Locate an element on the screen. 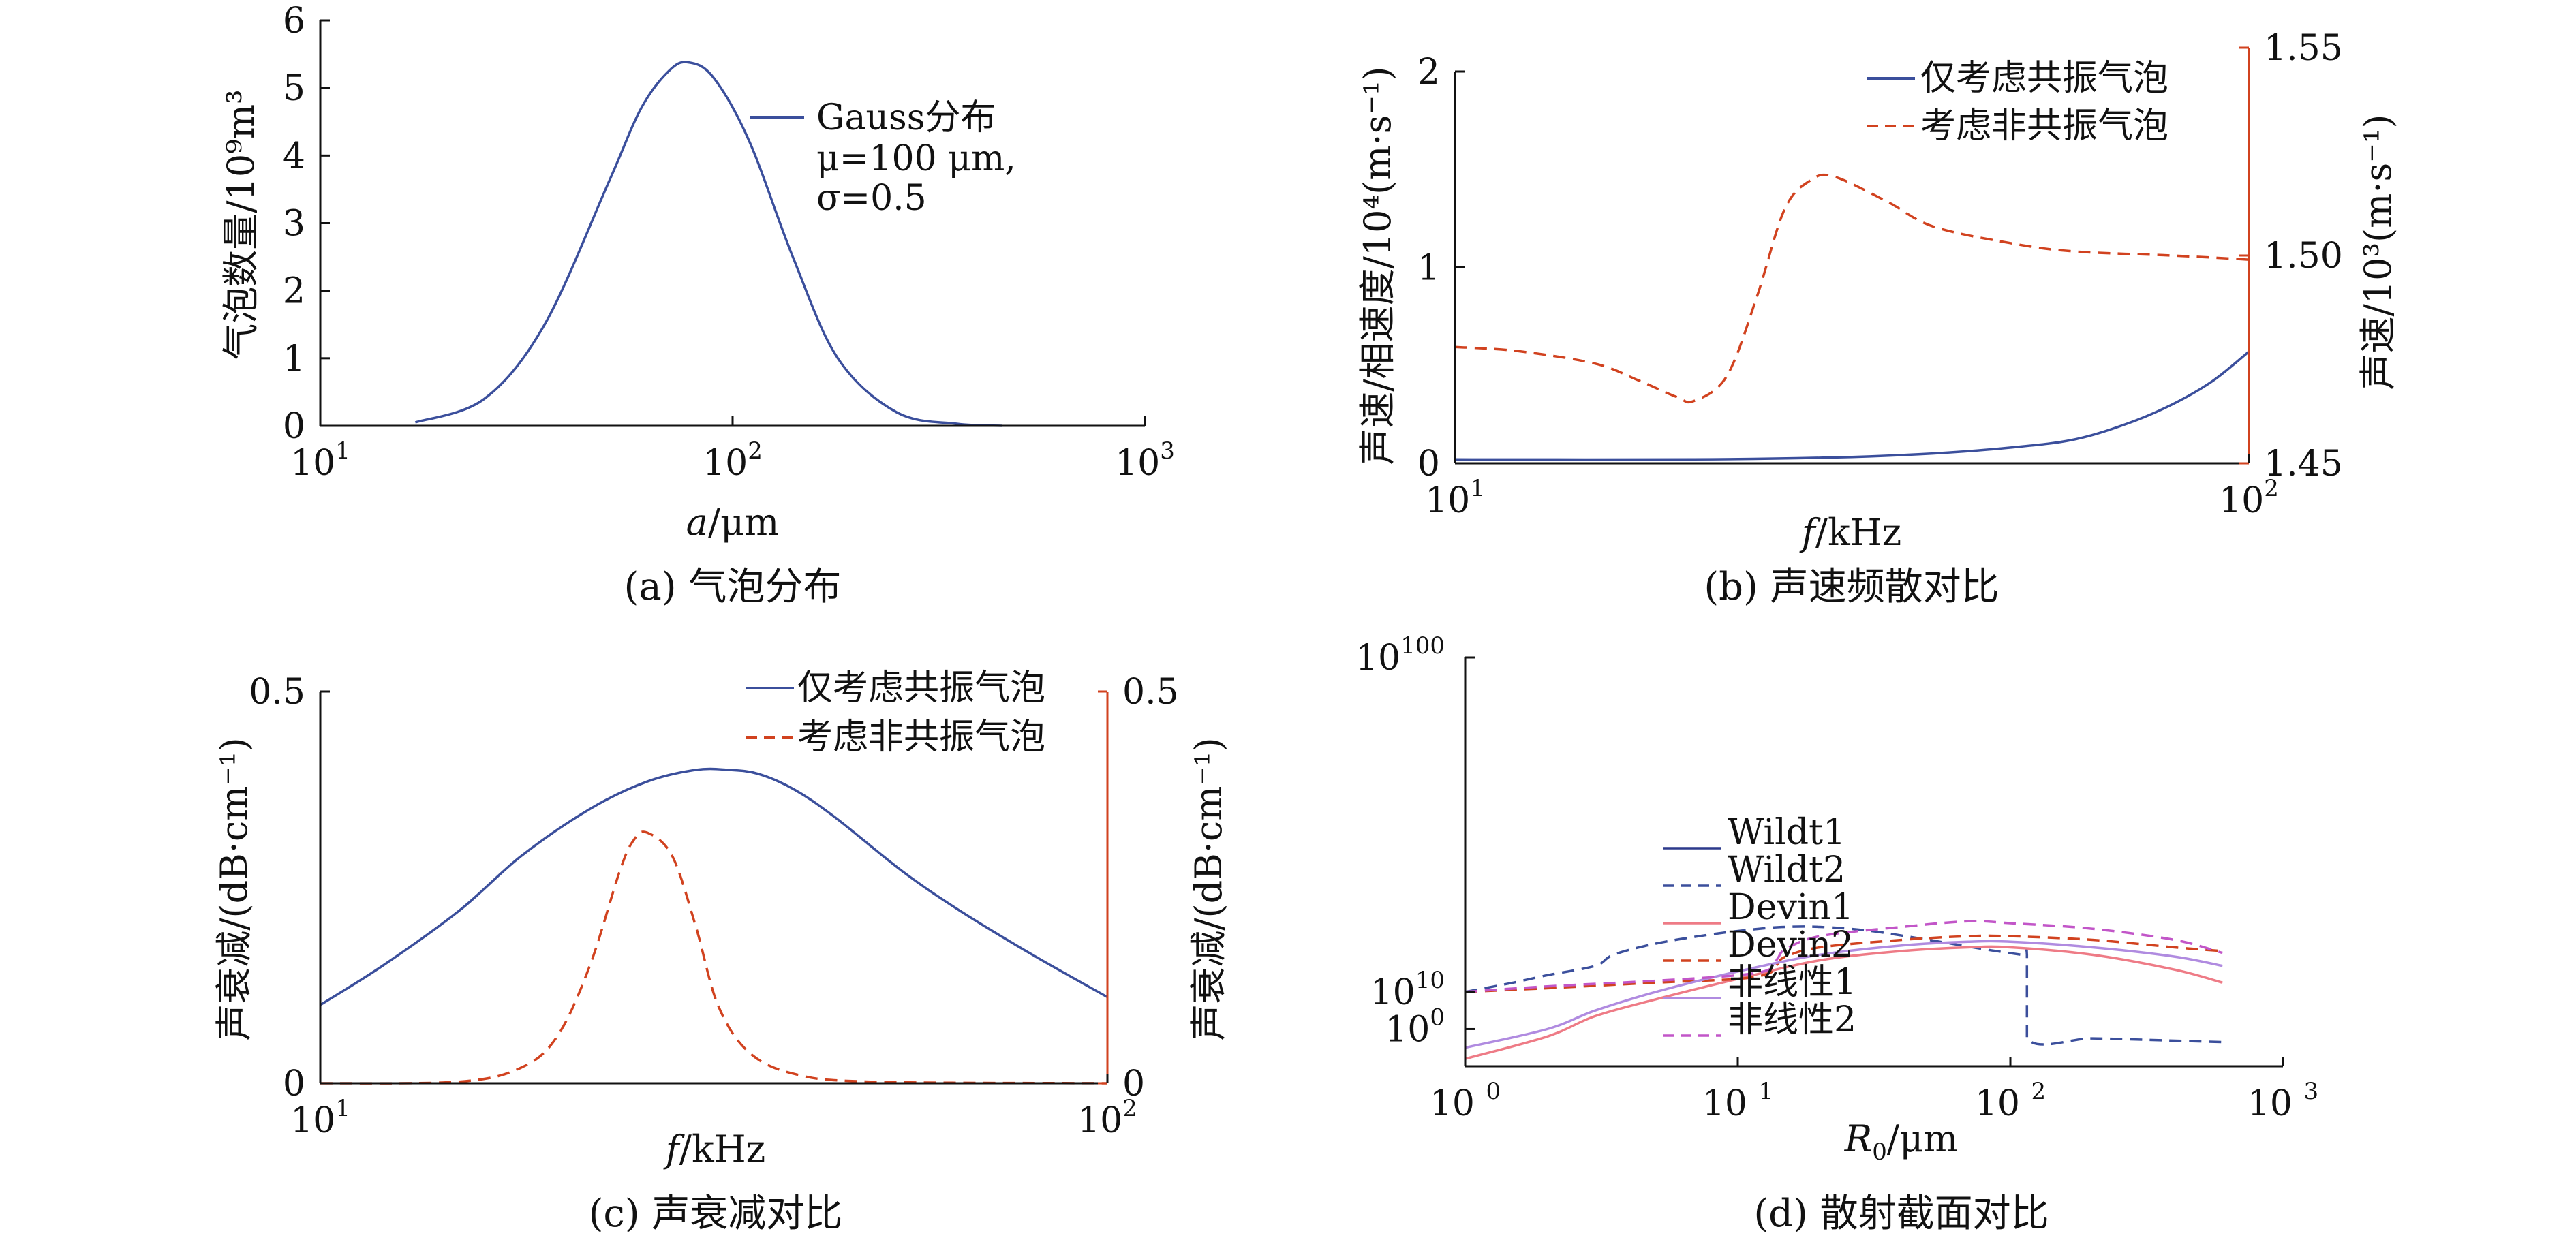 This screenshot has height=1242, width=2576. panel-a-plot is located at coordinates (708, 244).